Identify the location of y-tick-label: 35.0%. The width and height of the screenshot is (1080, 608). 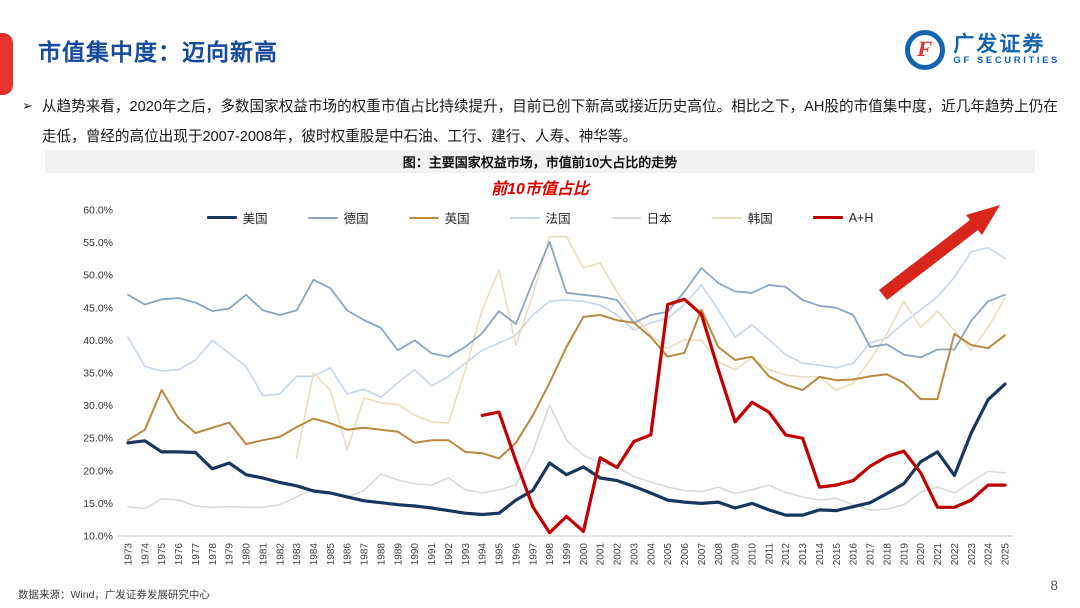
(98, 374).